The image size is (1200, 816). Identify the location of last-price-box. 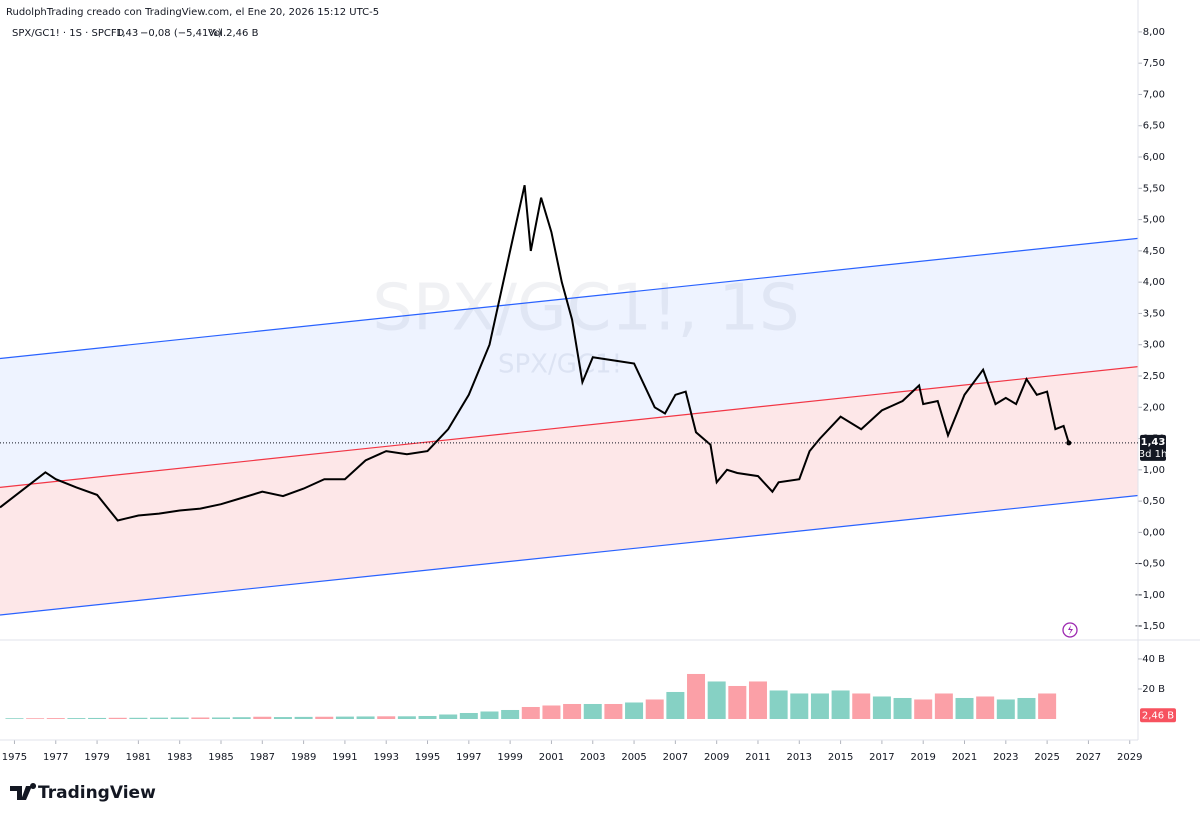
(1153, 447).